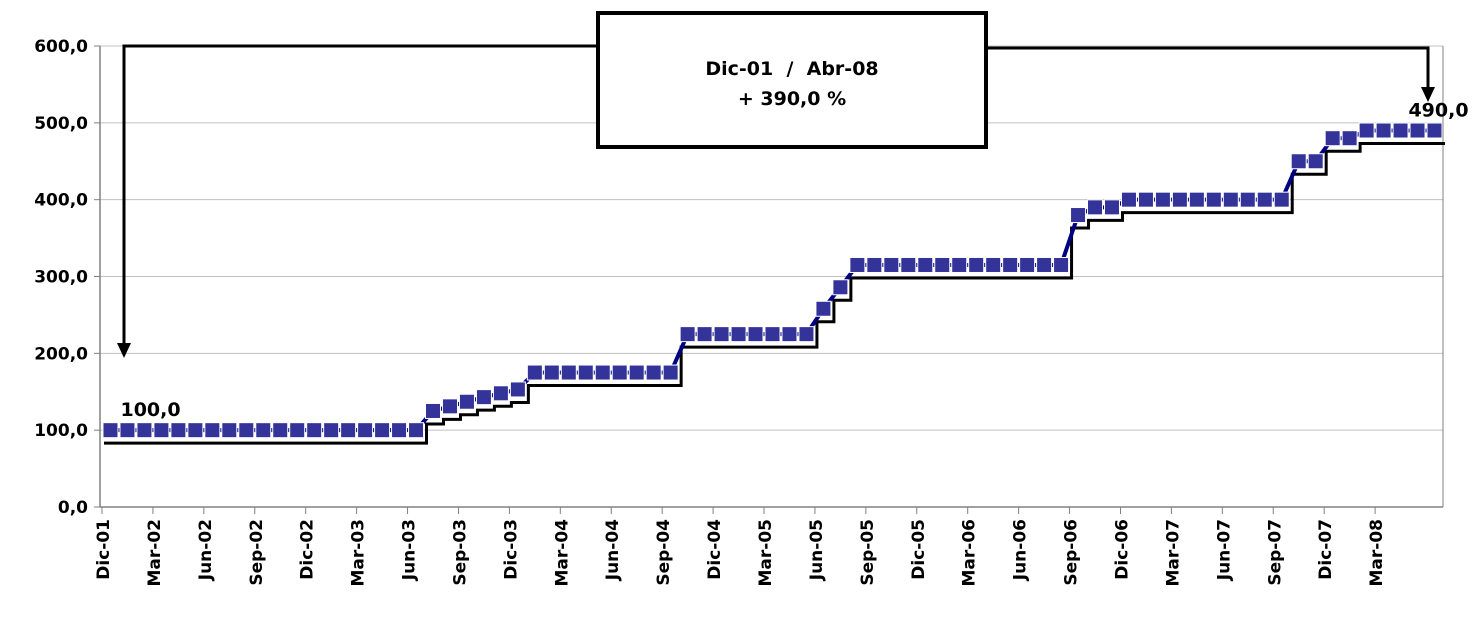 The height and width of the screenshot is (617, 1473). What do you see at coordinates (1326, 549) in the screenshot?
I see `x-tick-label: Dic-07` at bounding box center [1326, 549].